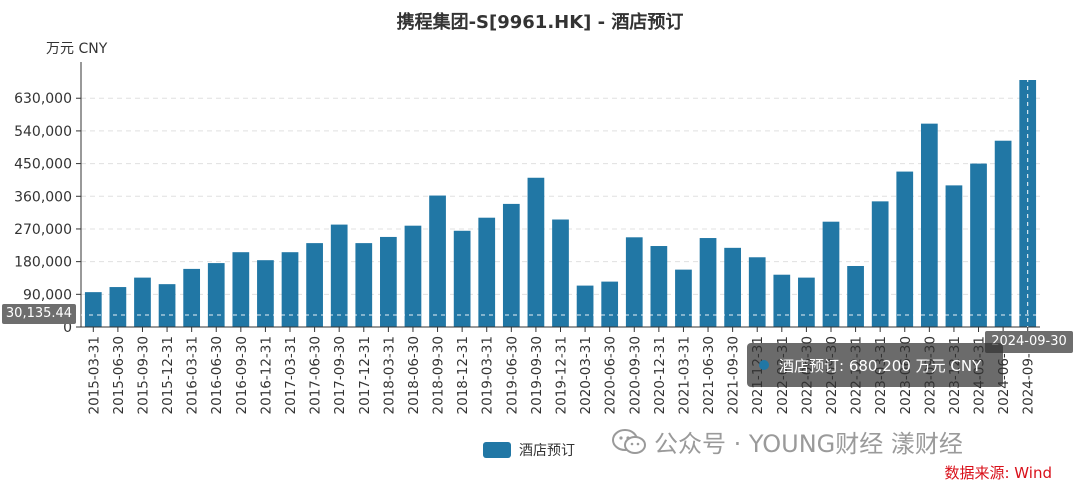 This screenshot has width=1080, height=487. I want to click on x-tick-label: 2016-12-31, so click(266, 375).